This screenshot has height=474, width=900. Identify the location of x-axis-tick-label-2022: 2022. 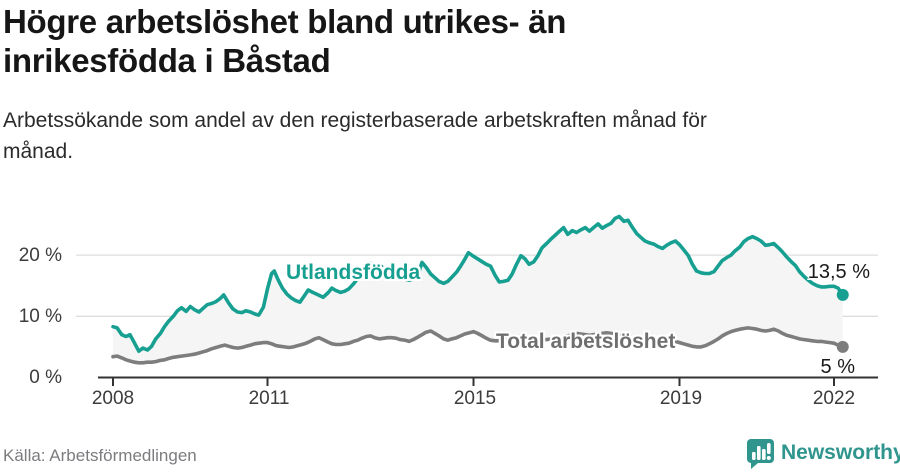
(834, 398).